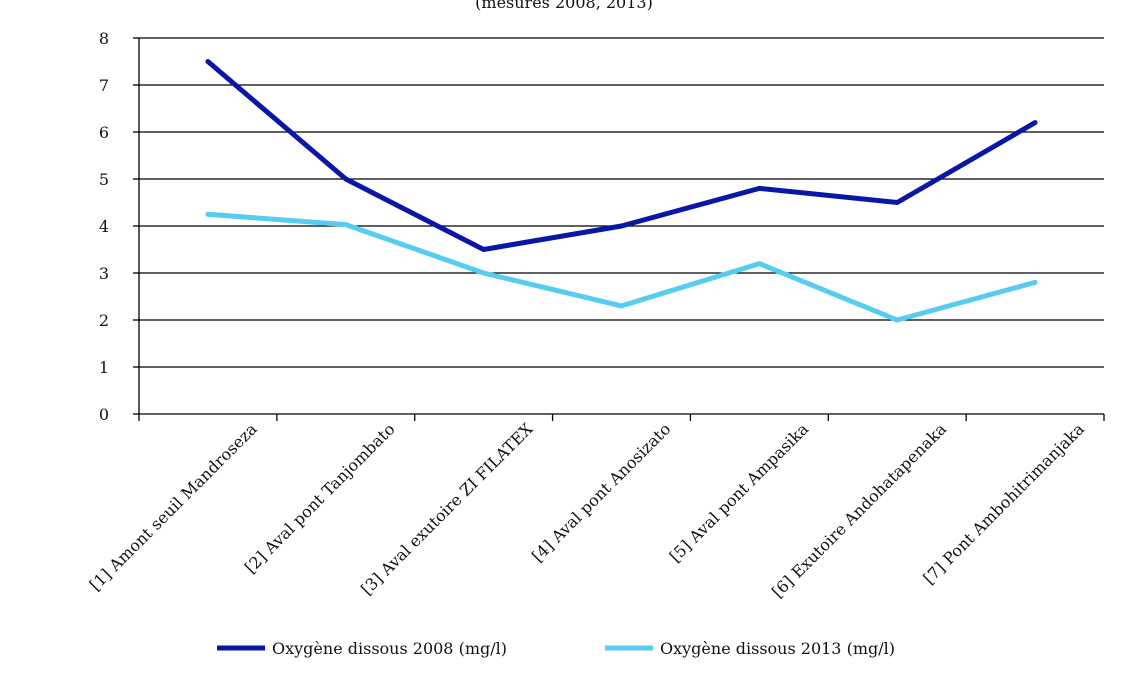 The height and width of the screenshot is (675, 1129). Describe the element at coordinates (104, 179) in the screenshot. I see `y-tick-label: 5` at that location.